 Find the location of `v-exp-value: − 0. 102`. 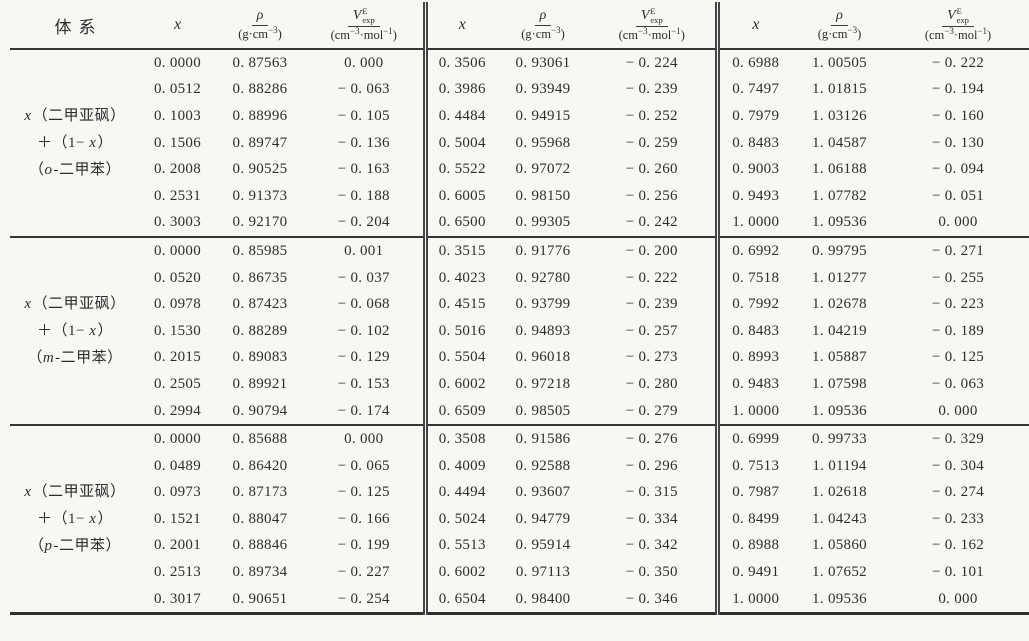

v-exp-value: − 0. 102 is located at coordinates (363, 330).